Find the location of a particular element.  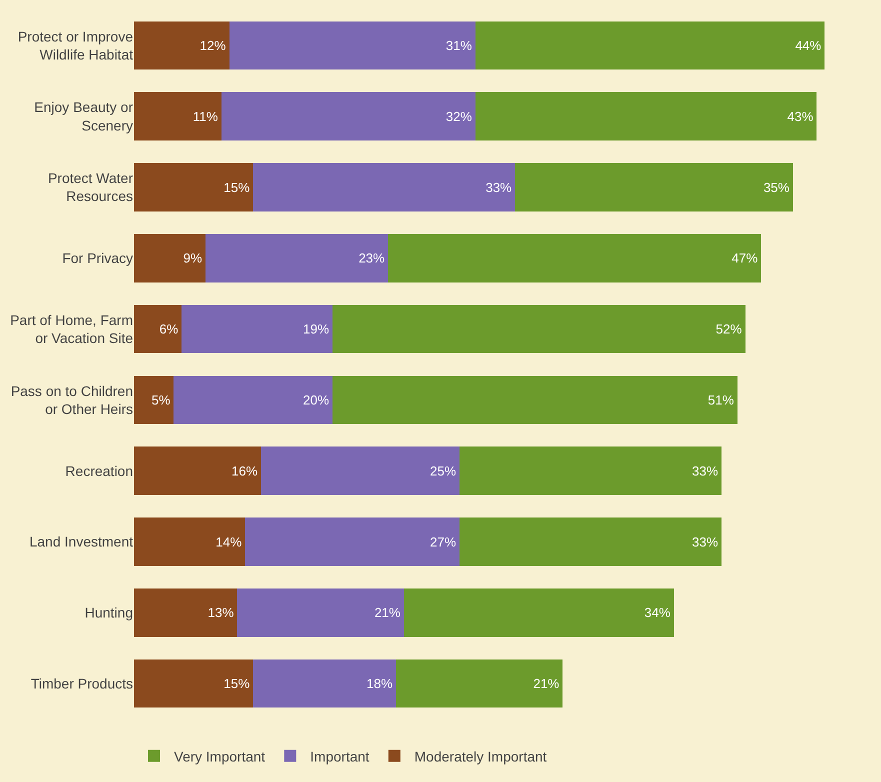

y-tick-label: Protect Water Resources is located at coordinates (91, 187).